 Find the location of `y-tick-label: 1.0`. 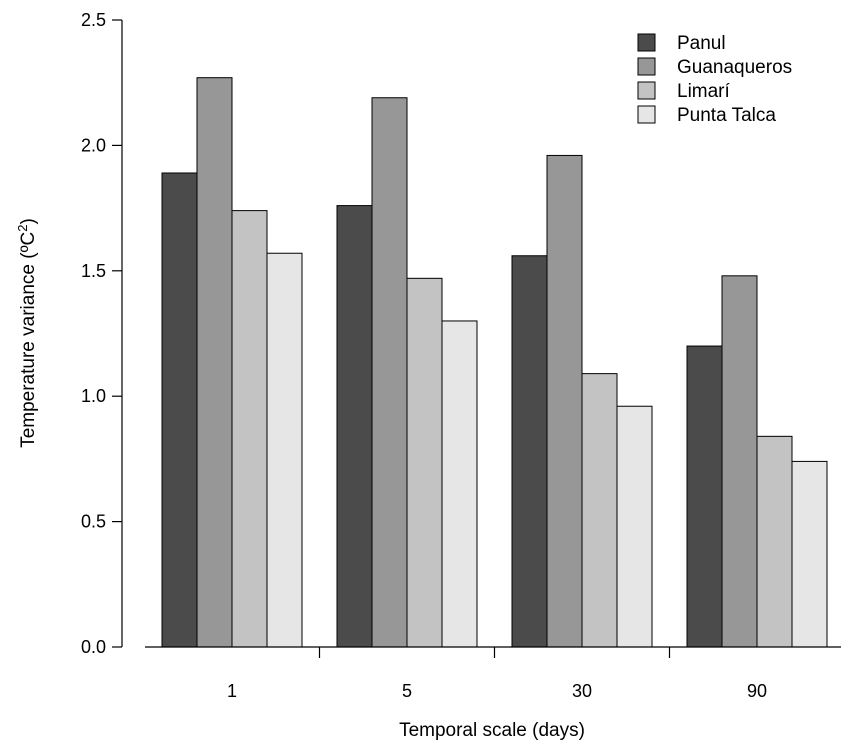

y-tick-label: 1.0 is located at coordinates (93, 396).